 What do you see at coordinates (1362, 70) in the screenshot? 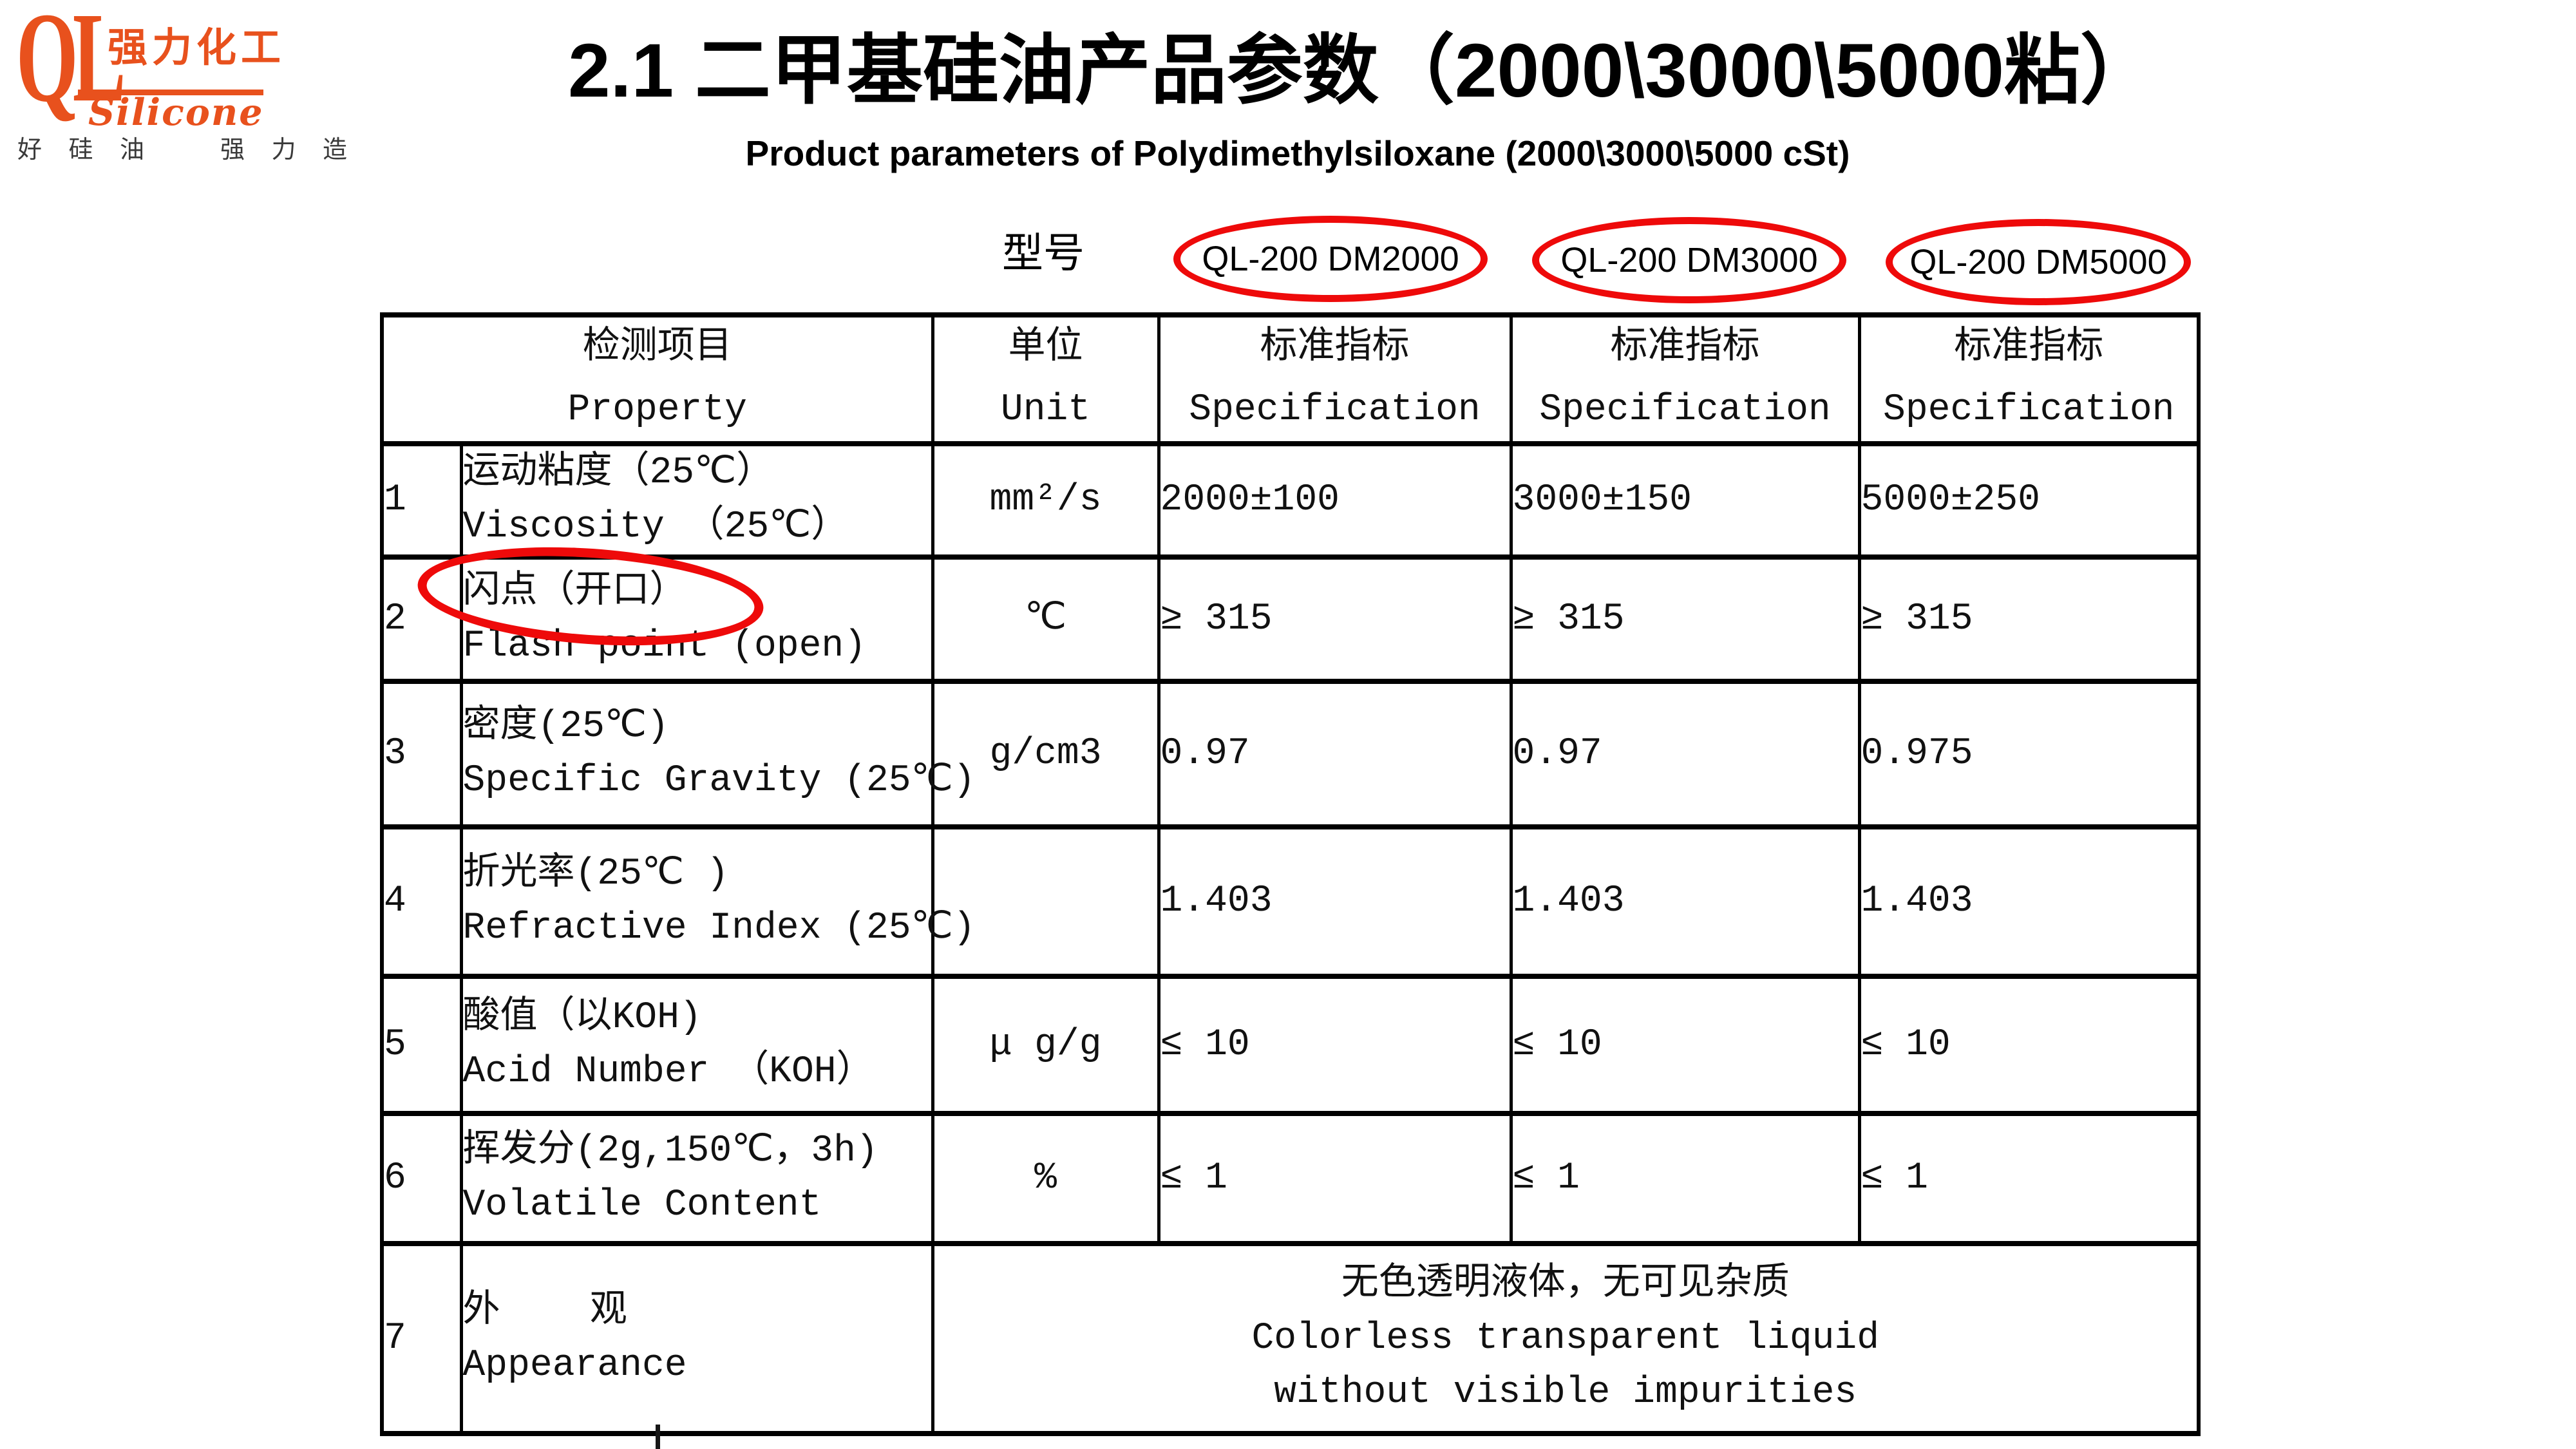
I see `page-title: 2.1 二甲基硅油产品参数（2000\3000\5000粘）` at bounding box center [1362, 70].